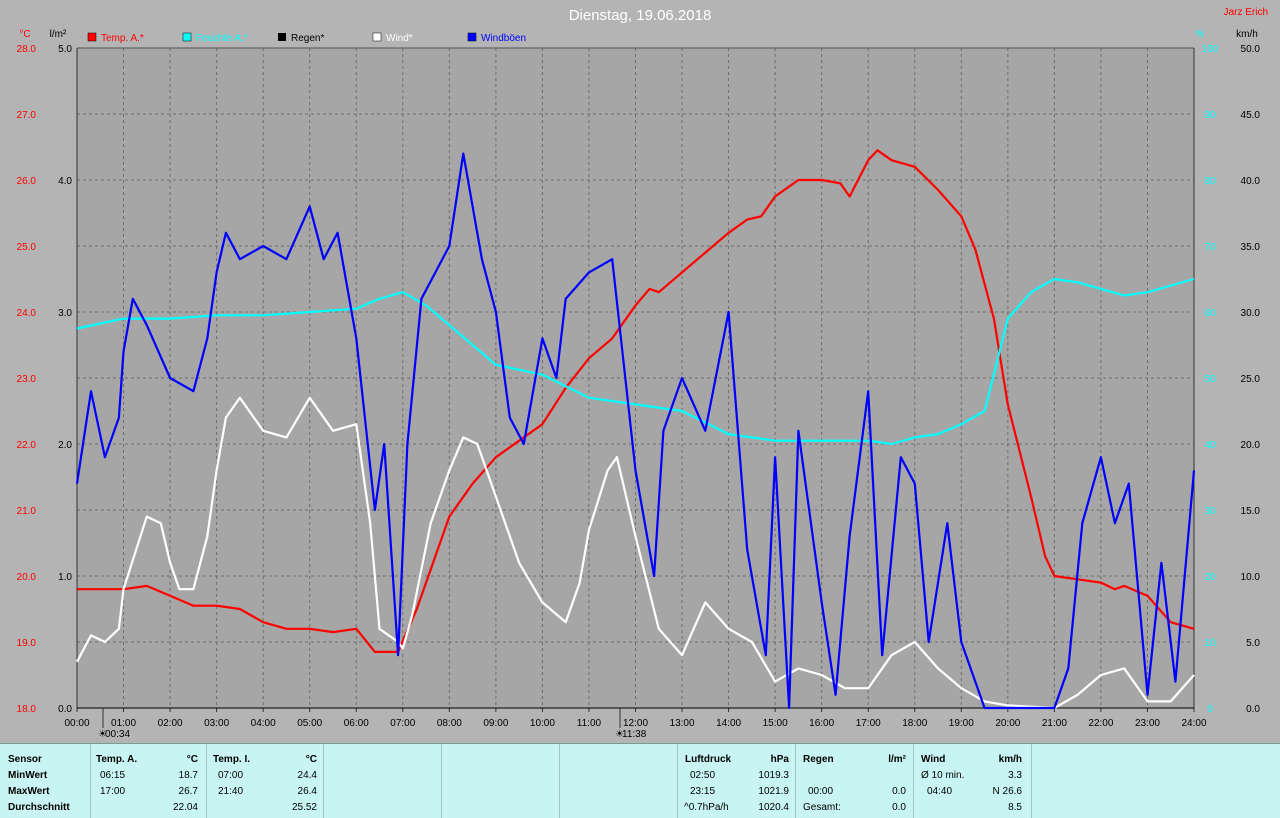 Image resolution: width=1280 pixels, height=818 pixels. I want to click on marker-label: 00:34, so click(117, 734).